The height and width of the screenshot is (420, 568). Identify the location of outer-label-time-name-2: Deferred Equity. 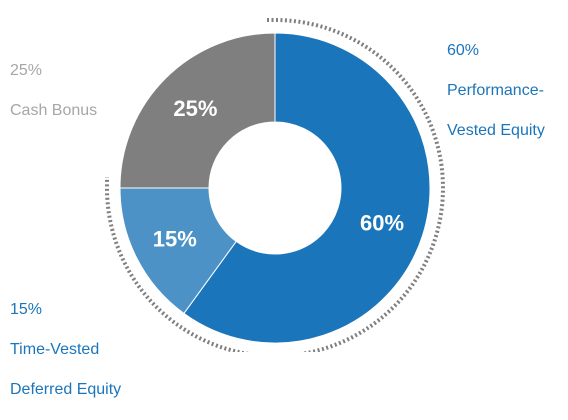
(66, 389).